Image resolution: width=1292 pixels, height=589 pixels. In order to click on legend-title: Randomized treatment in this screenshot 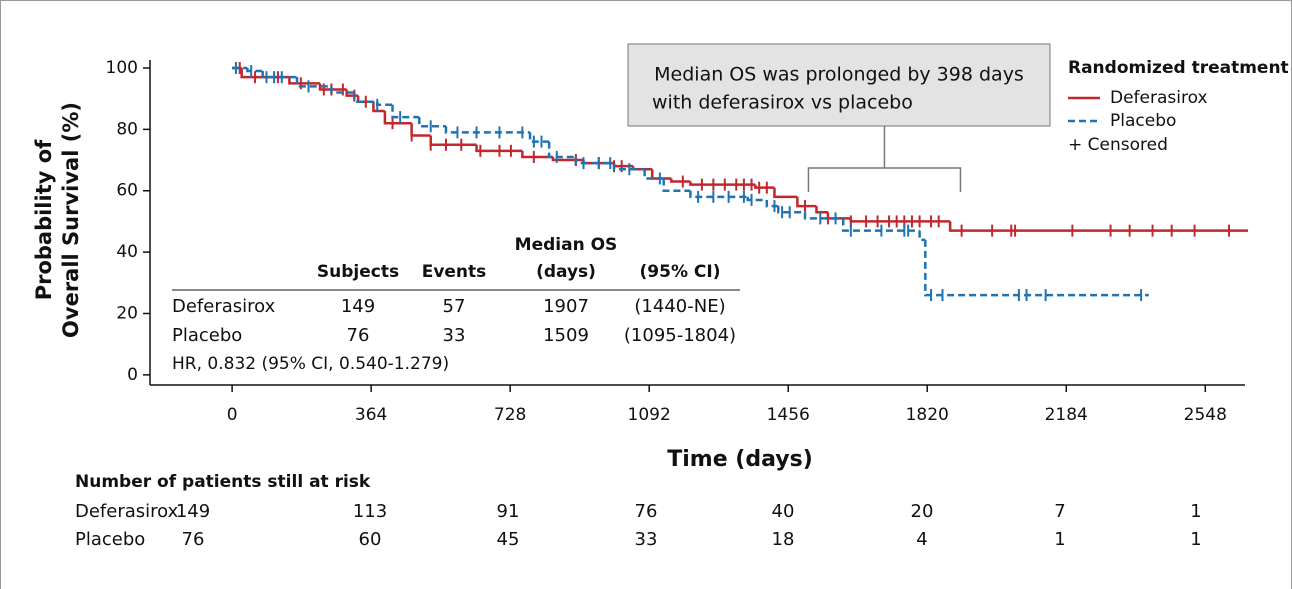, I will do `click(1178, 68)`.